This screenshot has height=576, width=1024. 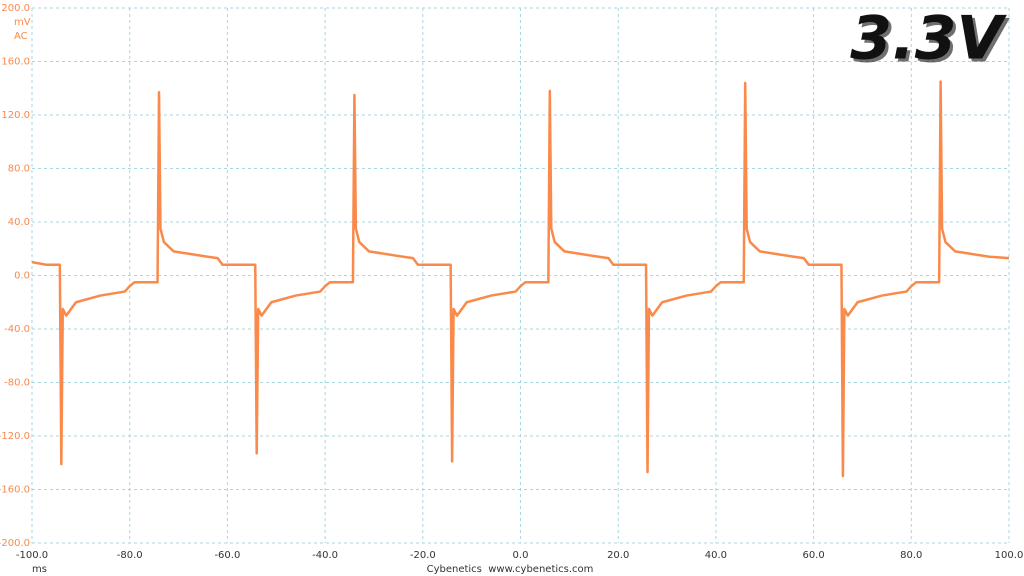 What do you see at coordinates (227, 555) in the screenshot?
I see `x-tick-label: -60.0` at bounding box center [227, 555].